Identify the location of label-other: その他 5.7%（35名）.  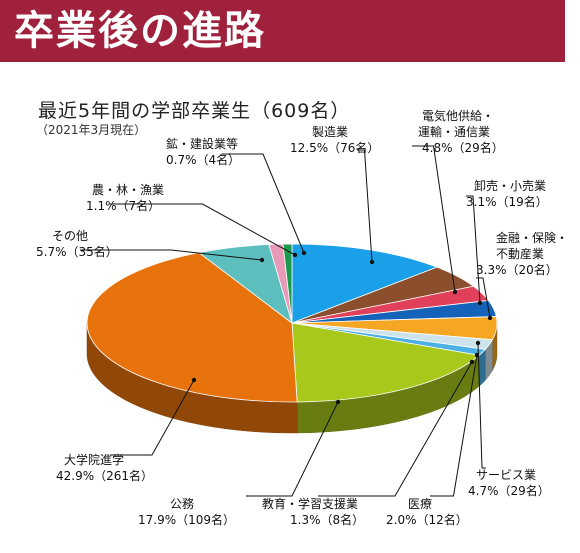
(77, 244).